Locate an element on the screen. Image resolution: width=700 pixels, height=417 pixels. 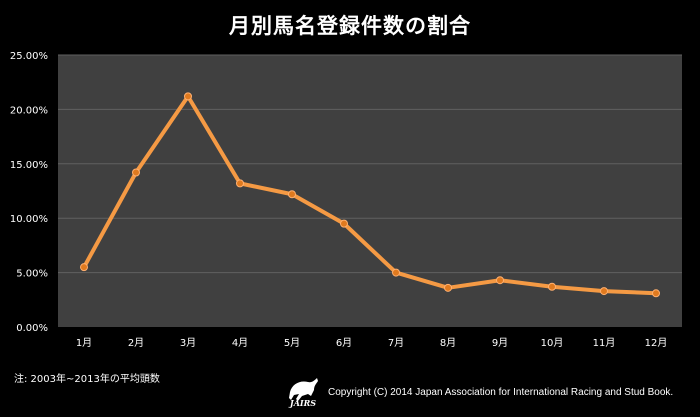
x-tick-label: 12月 is located at coordinates (656, 343).